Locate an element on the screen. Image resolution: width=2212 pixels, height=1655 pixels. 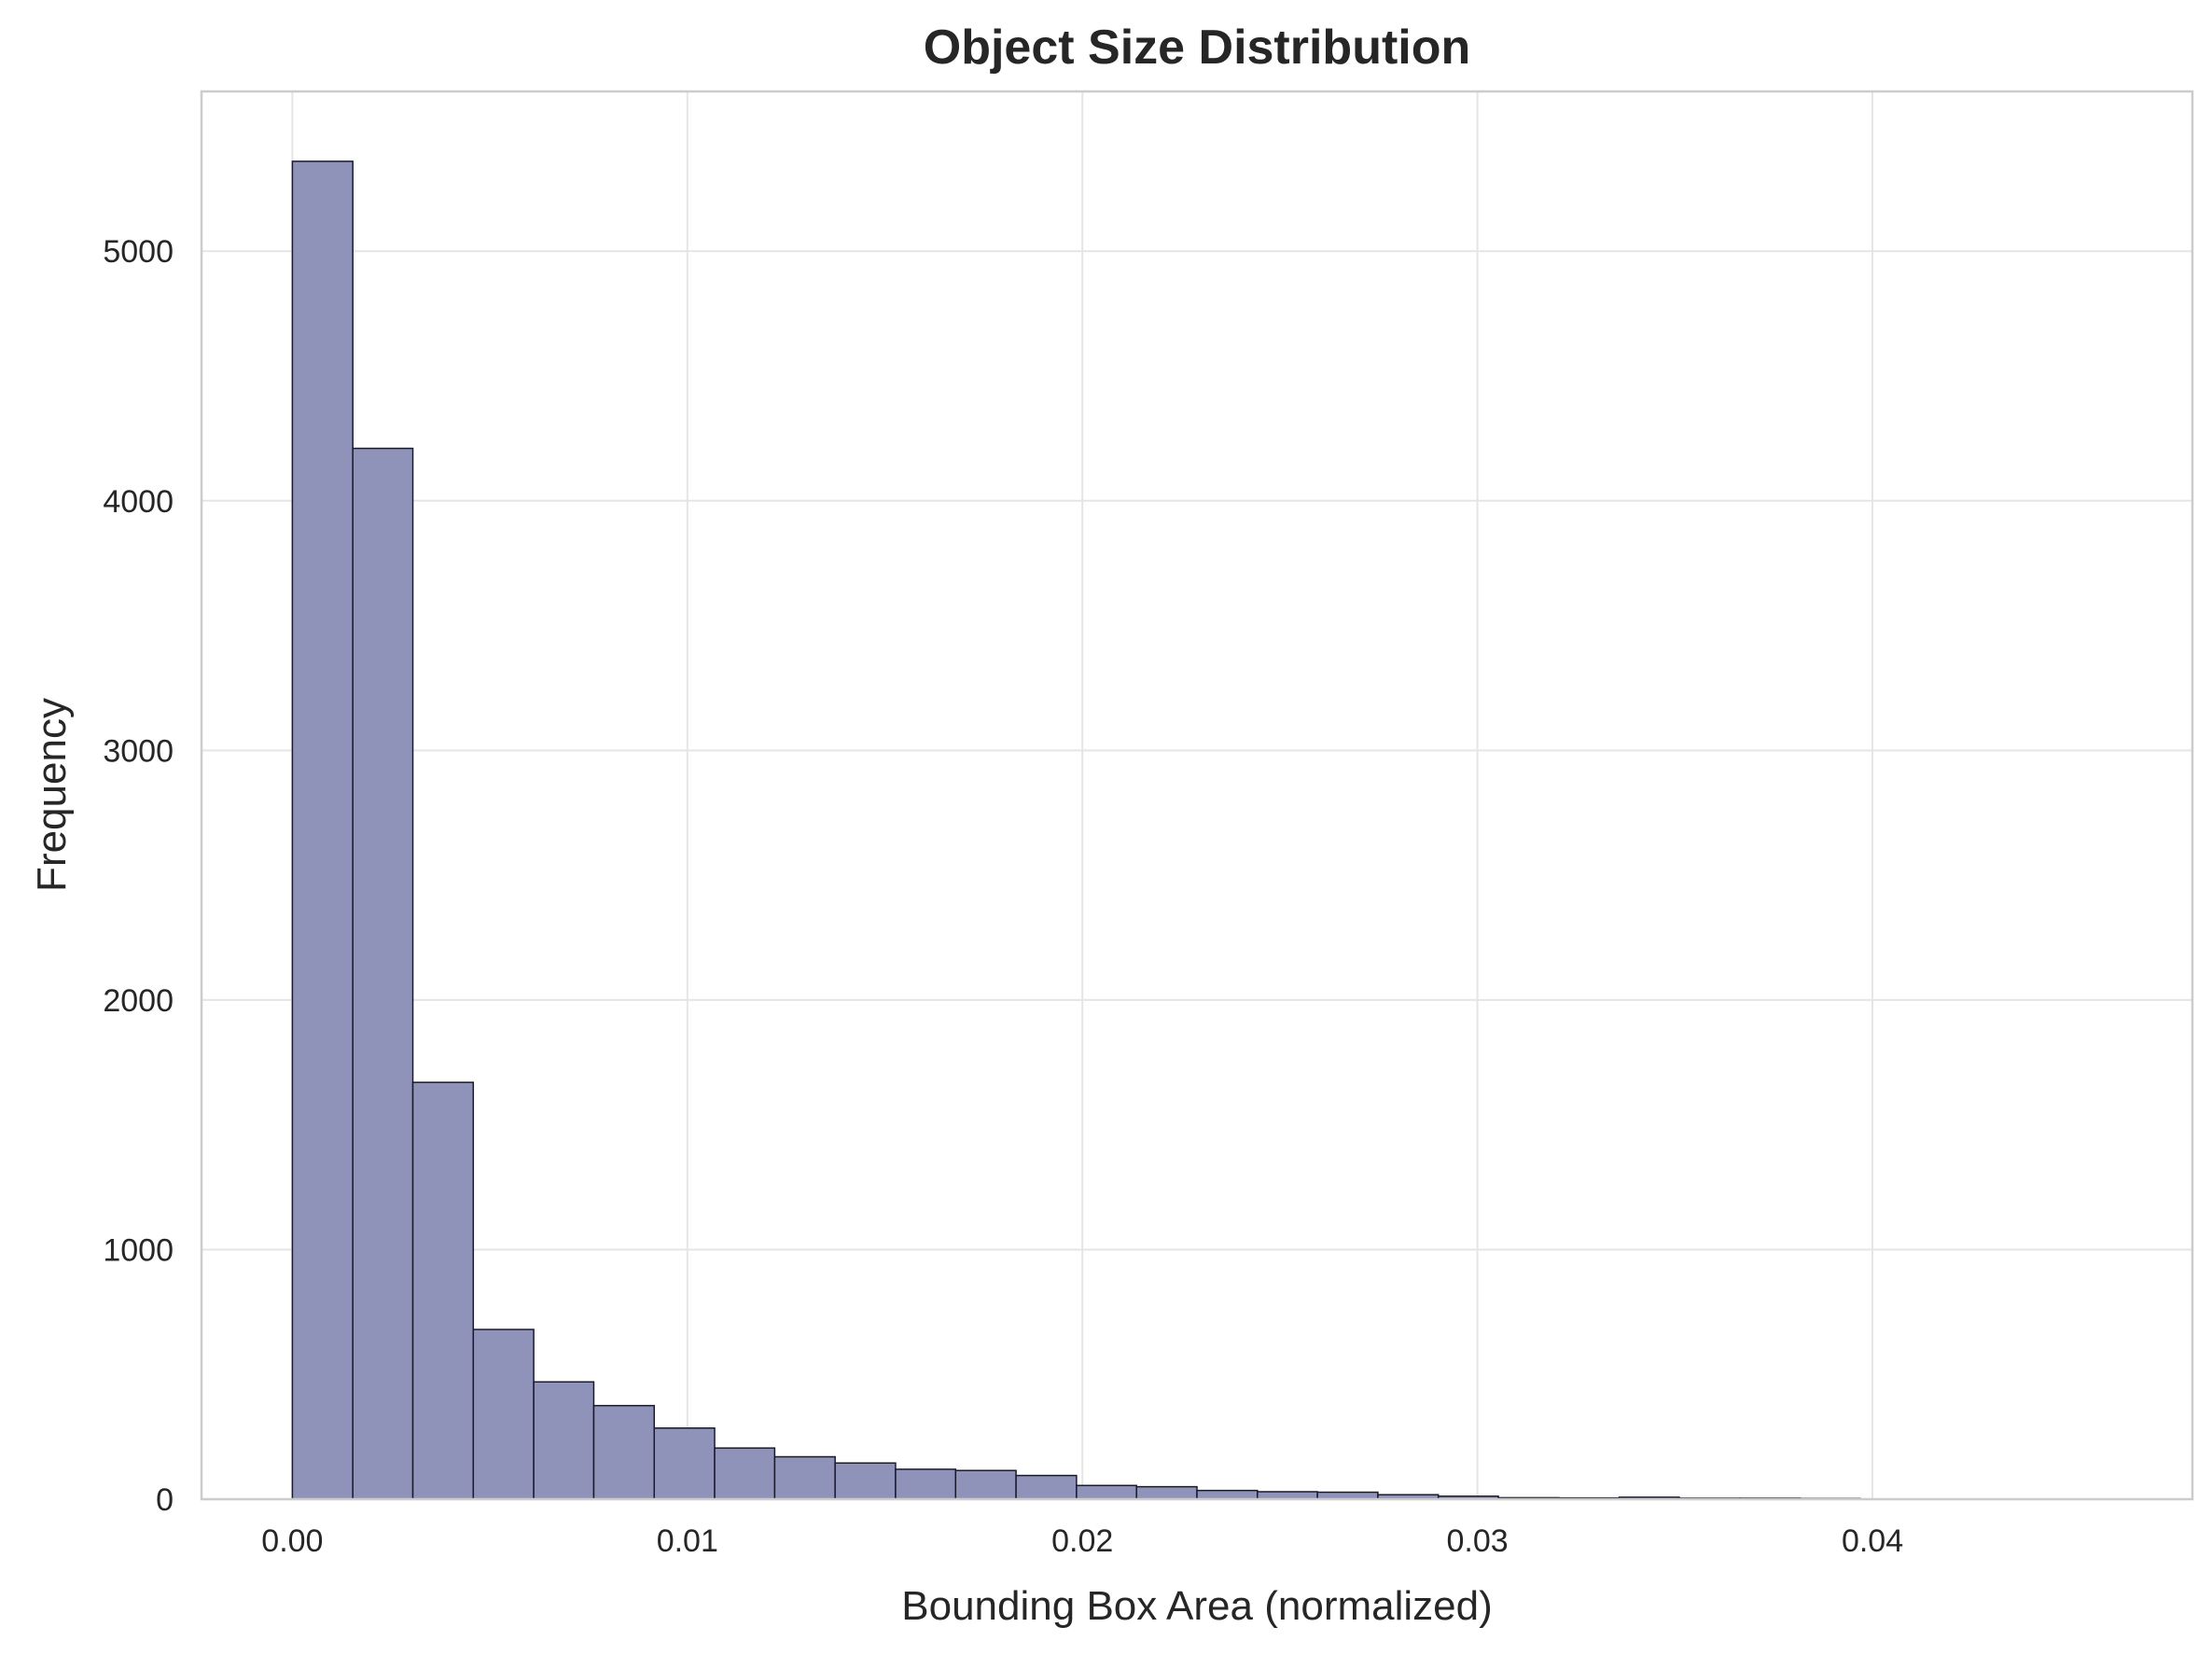
x-tick-label: 0.04 is located at coordinates (1873, 1541).